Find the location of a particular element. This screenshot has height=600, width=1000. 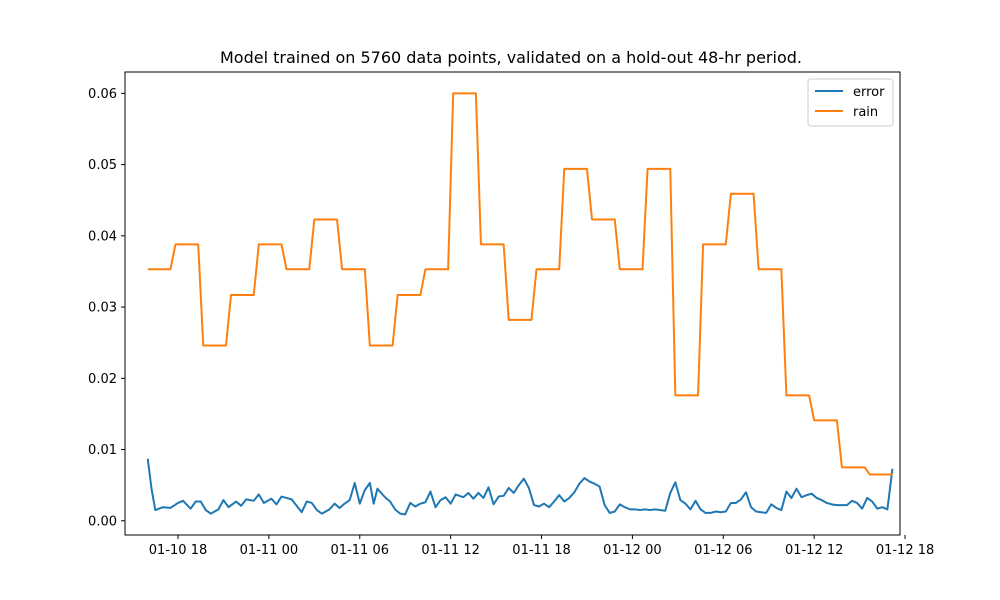

x-tick-label: 01-12 00 is located at coordinates (632, 550).